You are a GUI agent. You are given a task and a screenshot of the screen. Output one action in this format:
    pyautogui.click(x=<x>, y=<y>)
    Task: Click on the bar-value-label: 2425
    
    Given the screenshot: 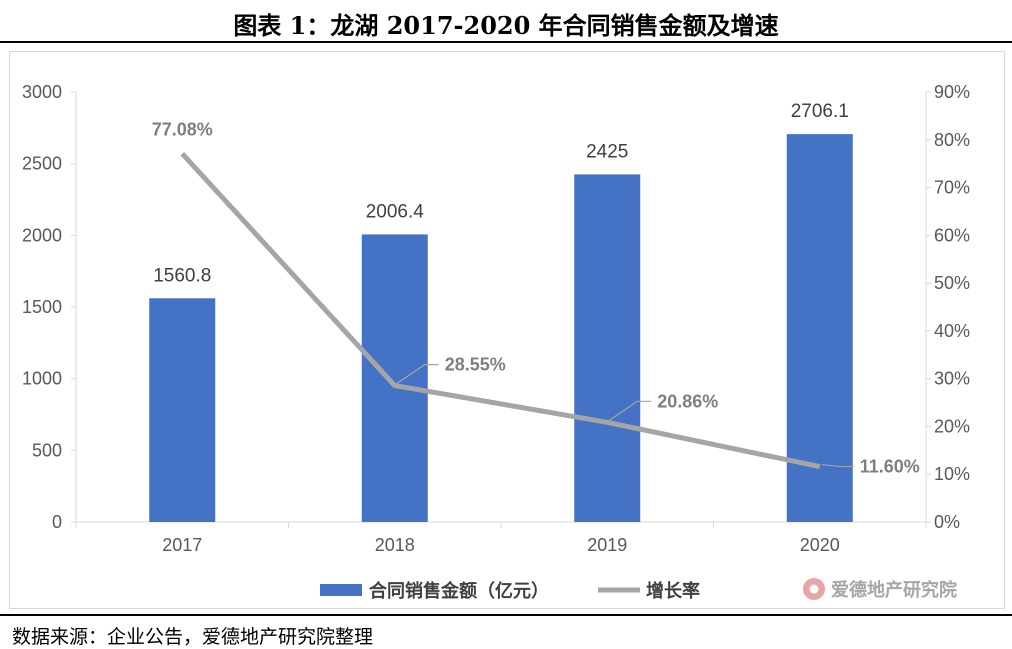 What is the action you would take?
    pyautogui.click(x=607, y=151)
    